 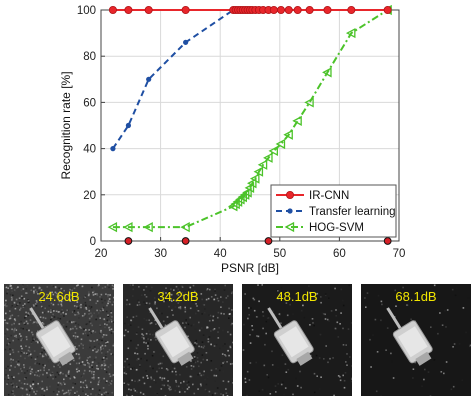 I want to click on y-axis-label: Recognition rate [%], so click(x=66, y=125).